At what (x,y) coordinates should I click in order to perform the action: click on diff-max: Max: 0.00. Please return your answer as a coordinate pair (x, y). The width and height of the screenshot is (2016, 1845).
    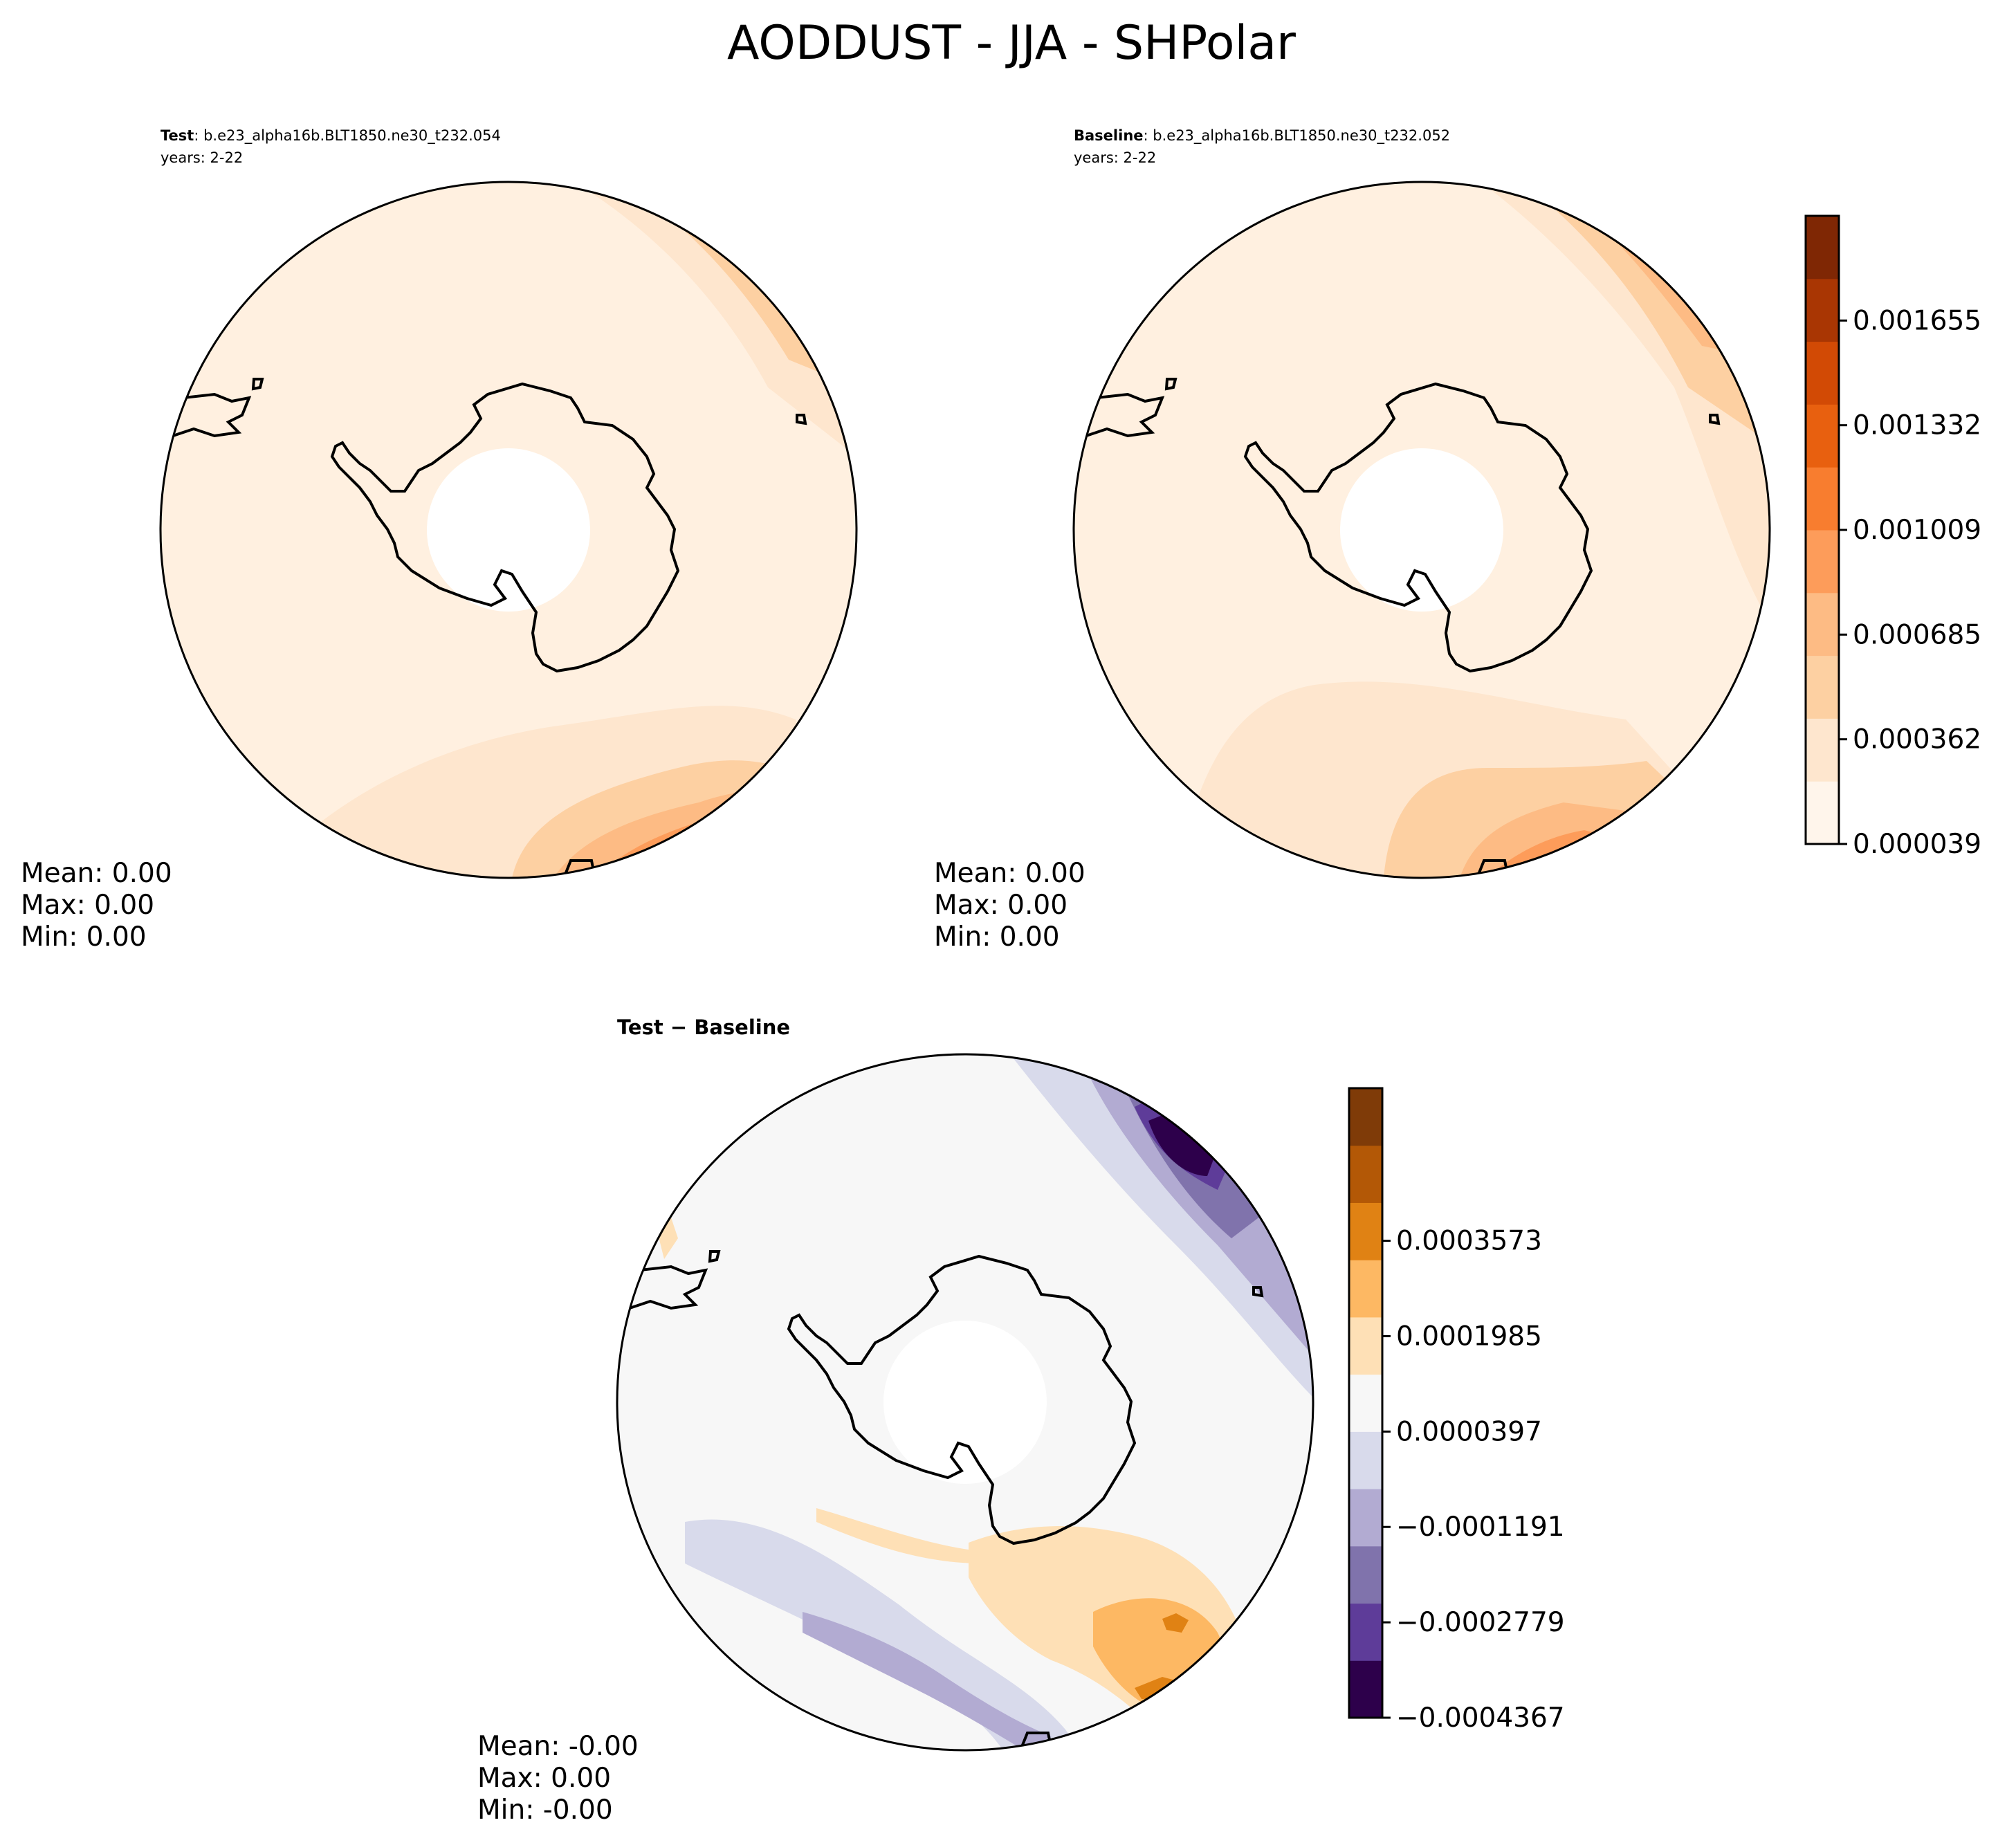
    Looking at the image, I should click on (544, 1779).